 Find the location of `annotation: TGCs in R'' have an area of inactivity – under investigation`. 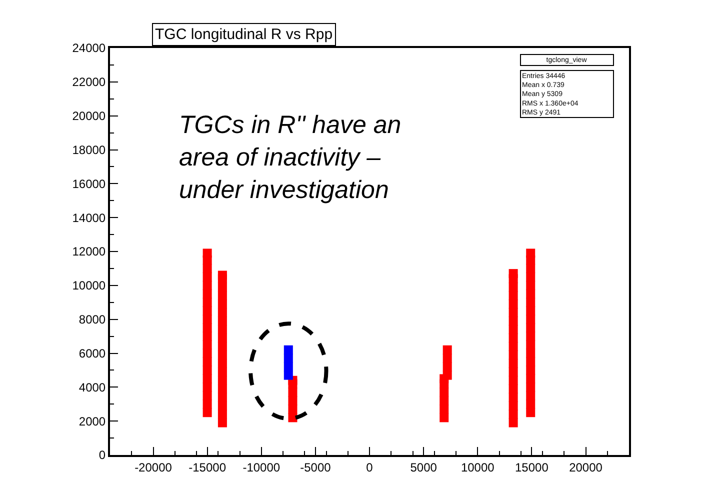

annotation: TGCs in R'' have an area of inactivity – under investigation is located at coordinates (290, 157).